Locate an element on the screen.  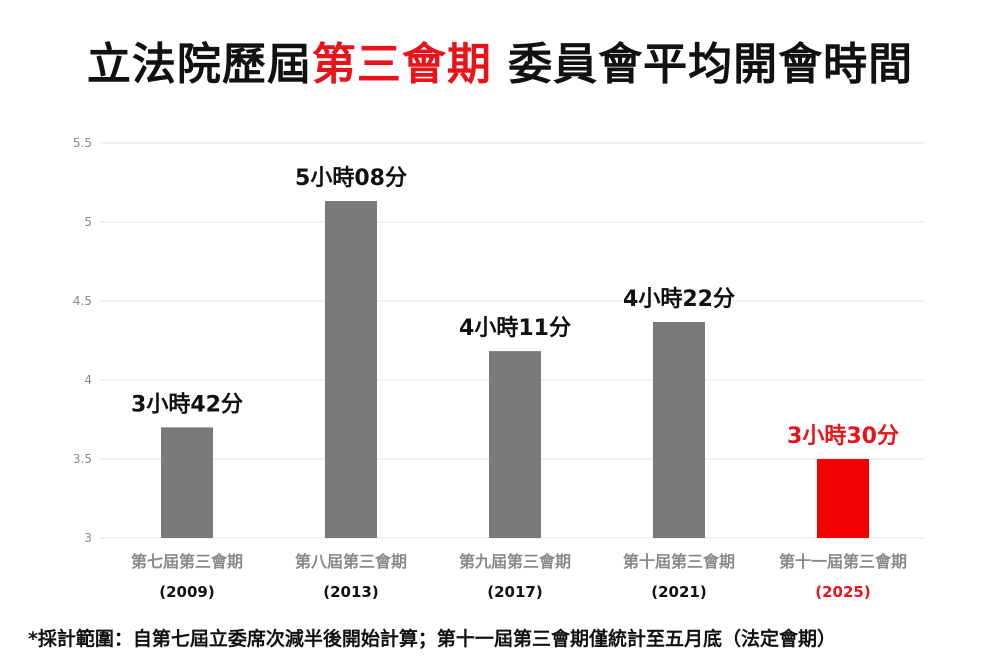
data-label: 4小時22分 is located at coordinates (679, 299).